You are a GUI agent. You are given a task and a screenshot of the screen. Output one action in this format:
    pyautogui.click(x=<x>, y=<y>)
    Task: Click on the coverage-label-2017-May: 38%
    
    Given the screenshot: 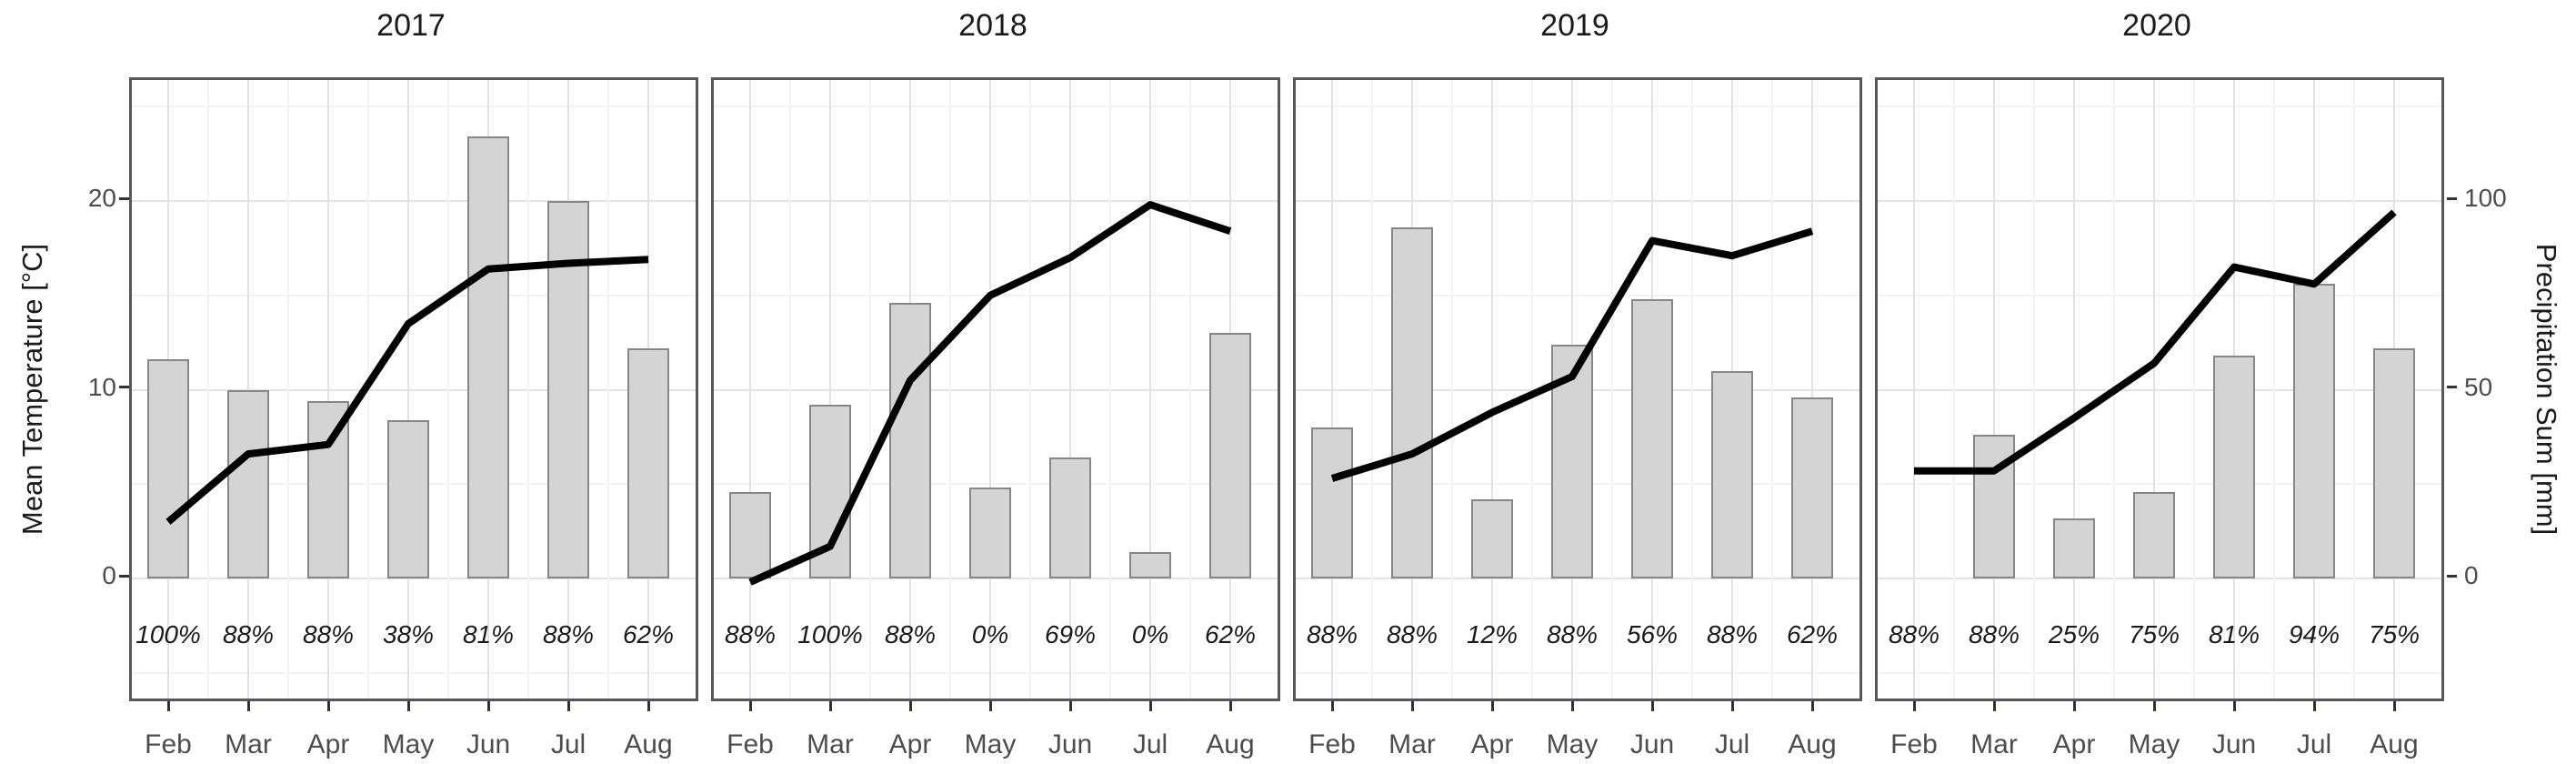 What is the action you would take?
    pyautogui.click(x=408, y=634)
    